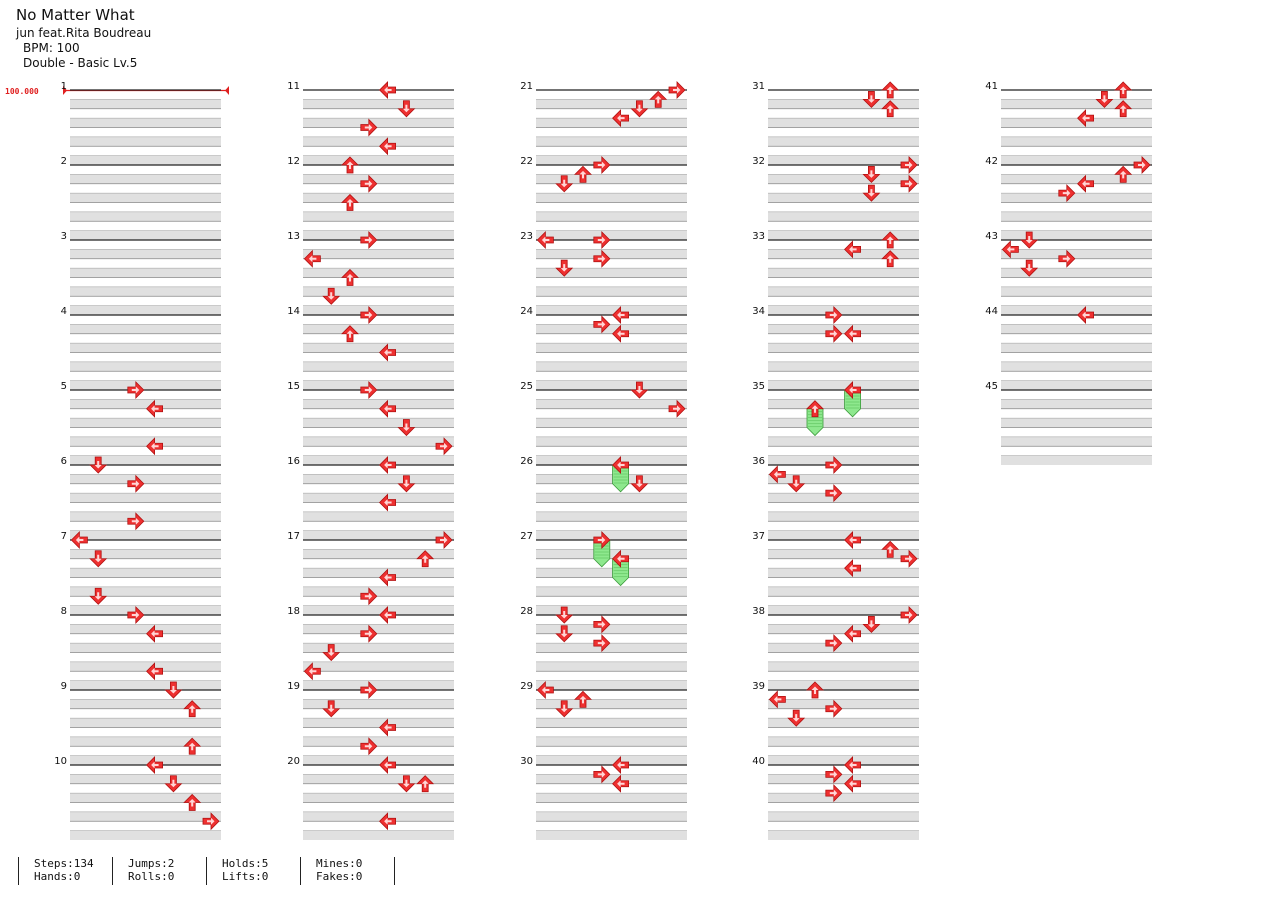 The width and height of the screenshot is (1280, 900). I want to click on measure-19: 19, so click(370, 723).